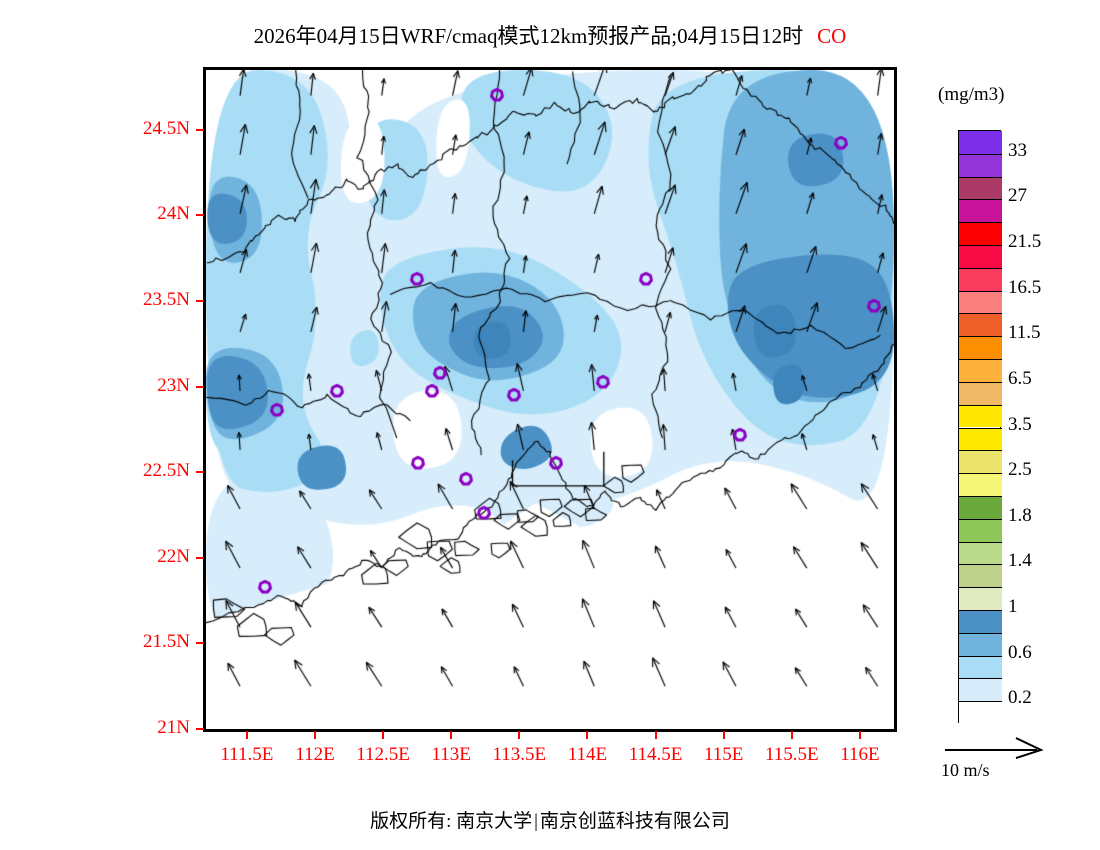 This screenshot has height=850, width=1100. What do you see at coordinates (173, 727) in the screenshot?
I see `lat-tick-label: 21N` at bounding box center [173, 727].